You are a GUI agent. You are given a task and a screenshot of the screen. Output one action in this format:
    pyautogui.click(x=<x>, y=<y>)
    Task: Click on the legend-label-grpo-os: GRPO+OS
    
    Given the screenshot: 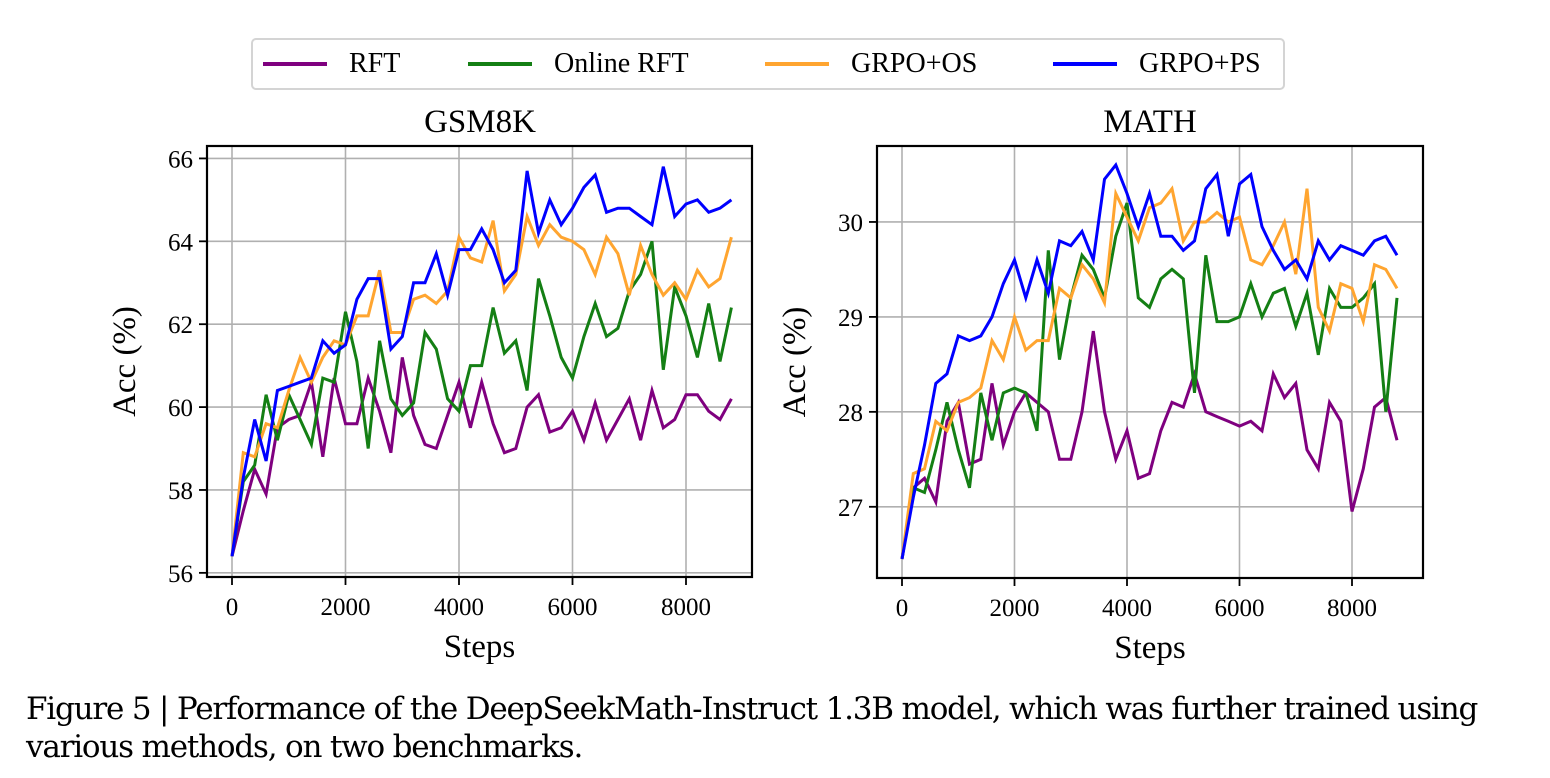 What is the action you would take?
    pyautogui.click(x=914, y=63)
    